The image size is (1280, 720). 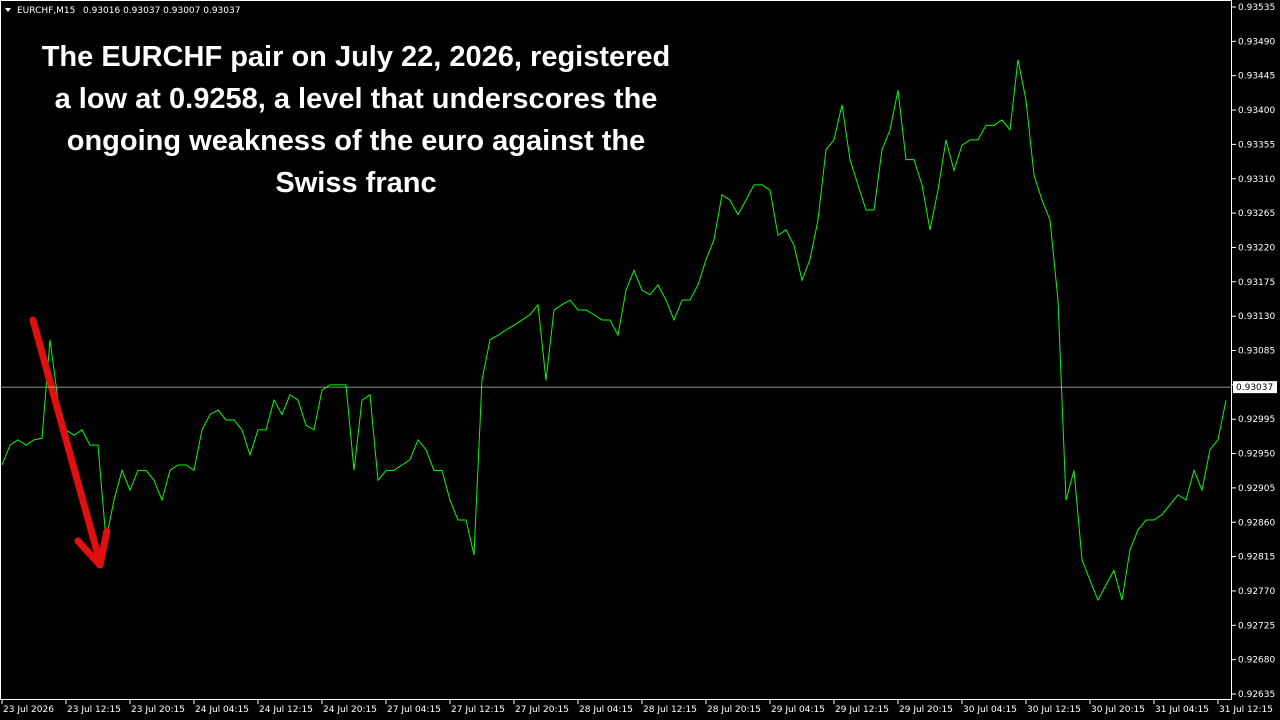 I want to click on y-tick-label: 0.93400, so click(x=1256, y=111).